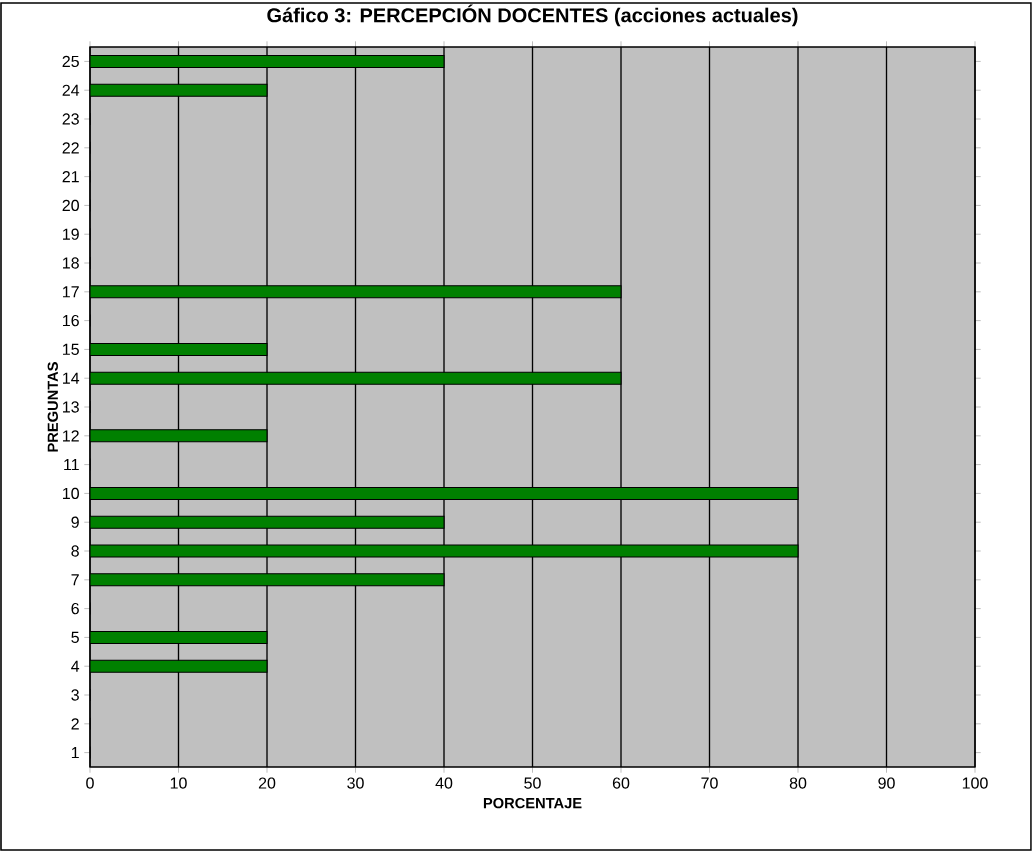 The height and width of the screenshot is (851, 1032). What do you see at coordinates (71, 234) in the screenshot?
I see `y-tick-label: 19` at bounding box center [71, 234].